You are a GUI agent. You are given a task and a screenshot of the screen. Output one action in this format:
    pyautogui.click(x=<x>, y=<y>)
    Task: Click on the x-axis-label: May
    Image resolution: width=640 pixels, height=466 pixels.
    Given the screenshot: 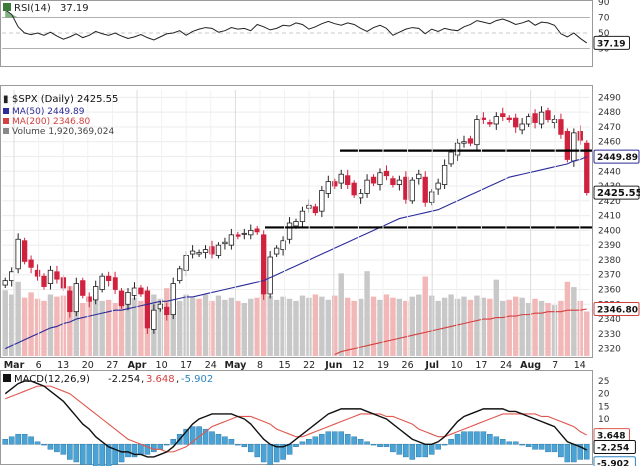 What is the action you would take?
    pyautogui.click(x=236, y=365)
    